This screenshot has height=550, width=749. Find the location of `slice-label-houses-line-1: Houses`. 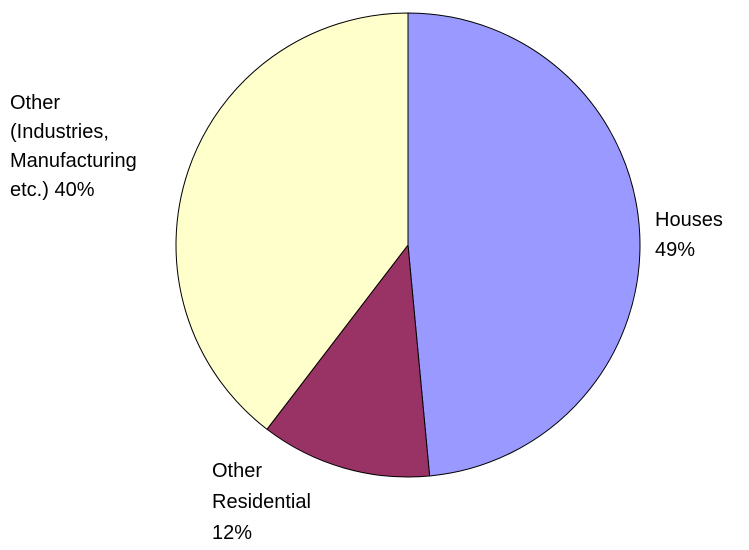

slice-label-houses-line-1: Houses is located at coordinates (689, 220).